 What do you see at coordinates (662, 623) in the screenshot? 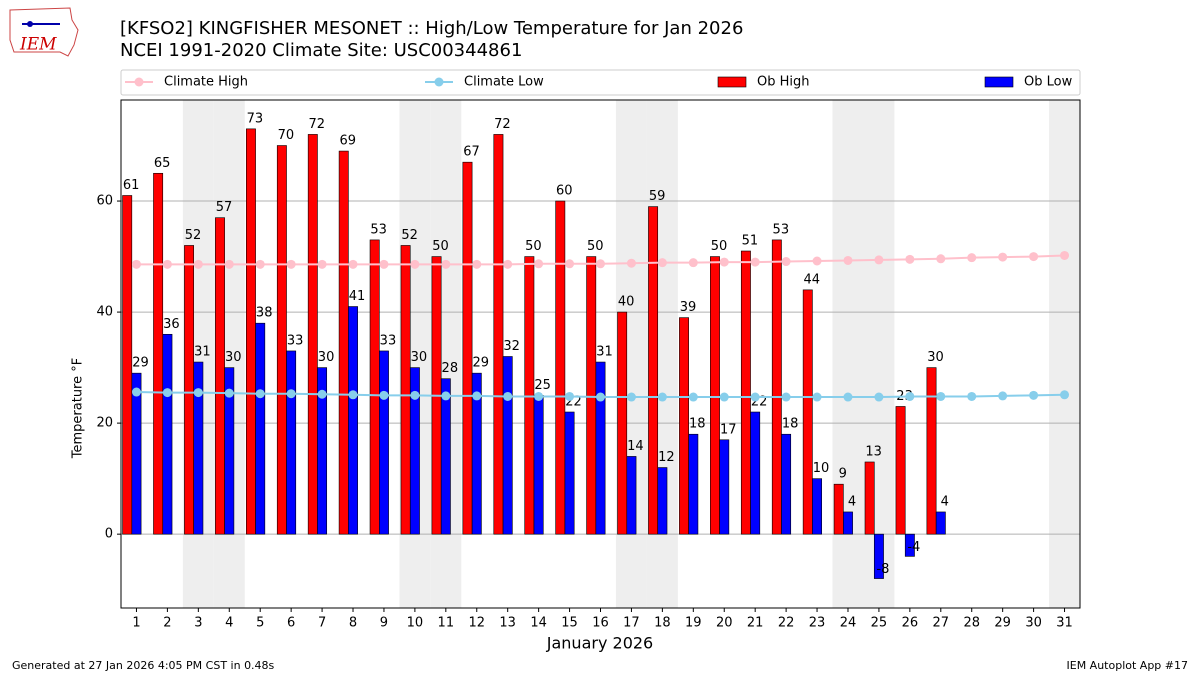
I see `x-tick-label: 18` at bounding box center [662, 623].